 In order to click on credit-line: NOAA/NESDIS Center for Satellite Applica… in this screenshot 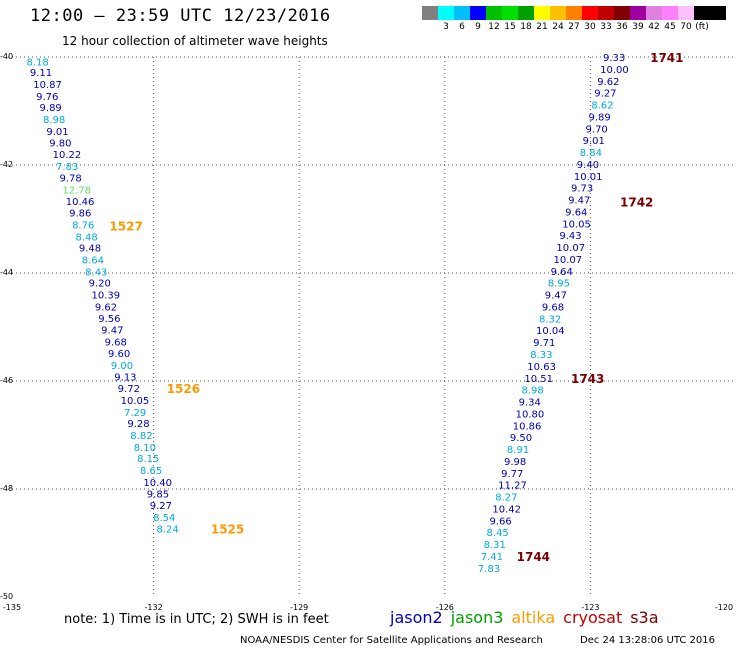, I will do `click(391, 640)`.